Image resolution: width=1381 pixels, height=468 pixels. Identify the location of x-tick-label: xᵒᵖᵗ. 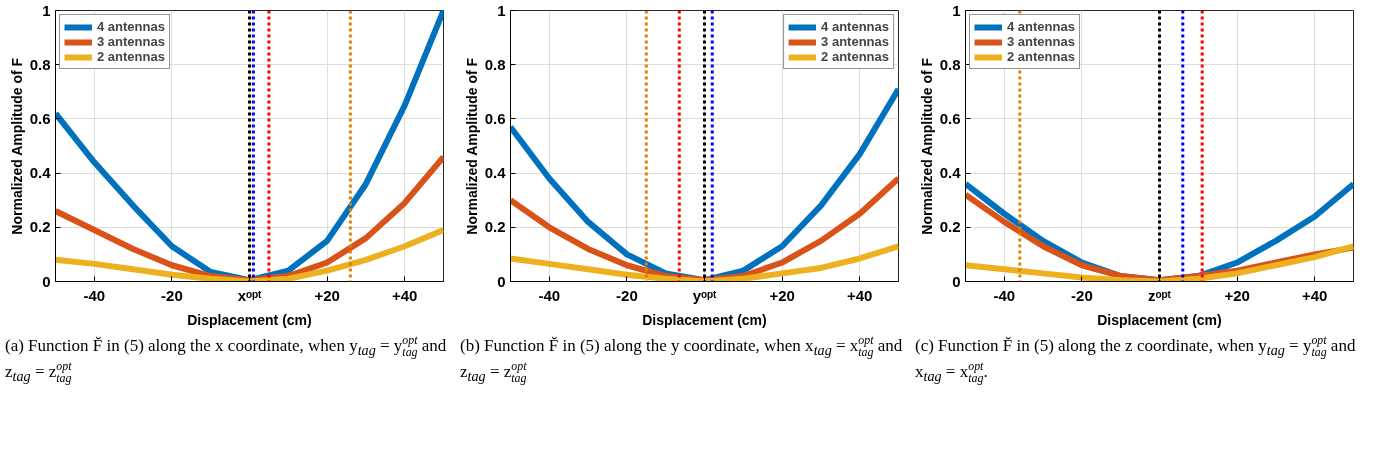
(250, 295).